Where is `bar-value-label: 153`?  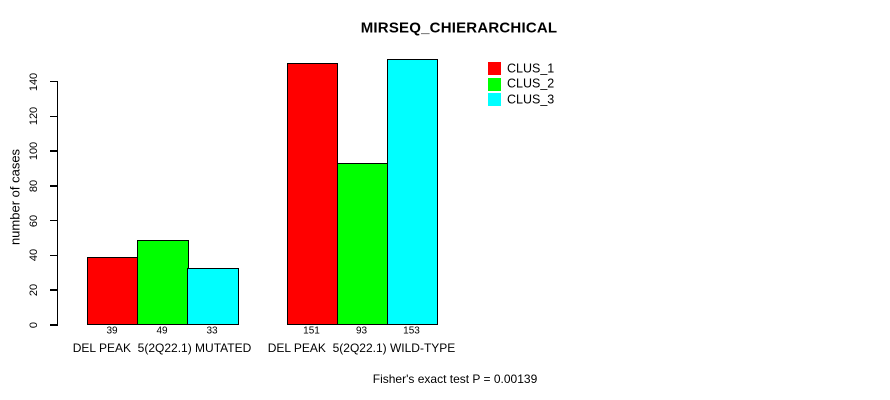 bar-value-label: 153 is located at coordinates (411, 330).